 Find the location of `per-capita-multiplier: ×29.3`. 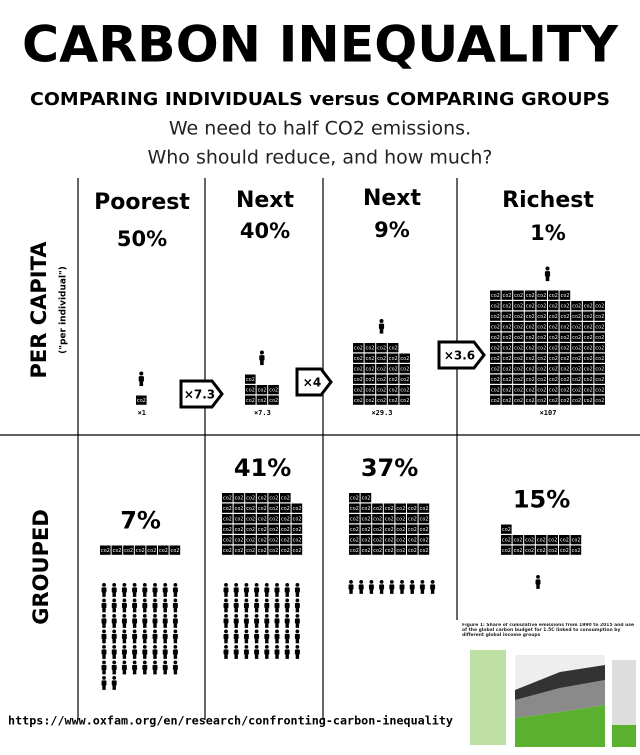

per-capita-multiplier: ×29.3 is located at coordinates (381, 413).